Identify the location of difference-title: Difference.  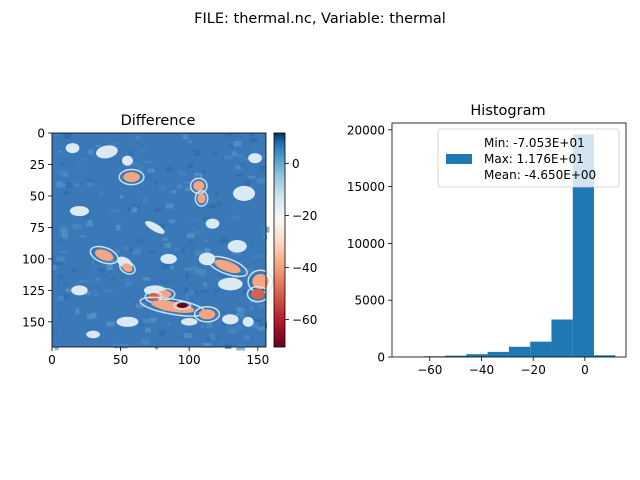
(158, 121).